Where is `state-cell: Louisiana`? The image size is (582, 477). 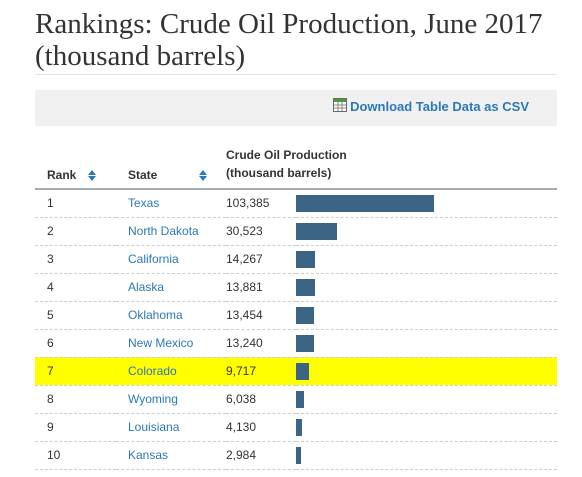
state-cell: Louisiana is located at coordinates (171, 427).